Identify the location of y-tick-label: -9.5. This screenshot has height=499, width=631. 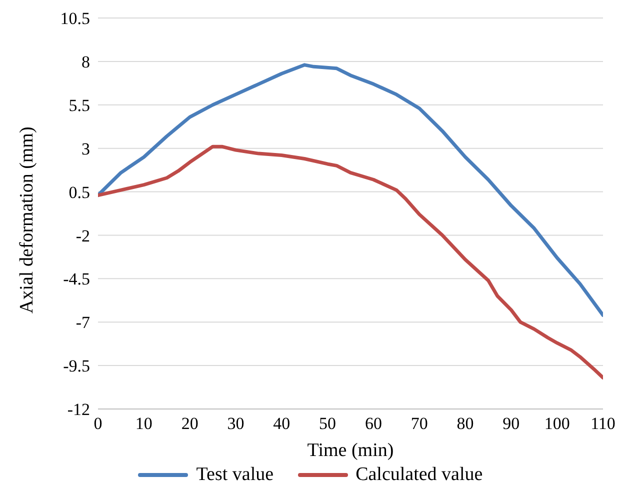
(76, 366).